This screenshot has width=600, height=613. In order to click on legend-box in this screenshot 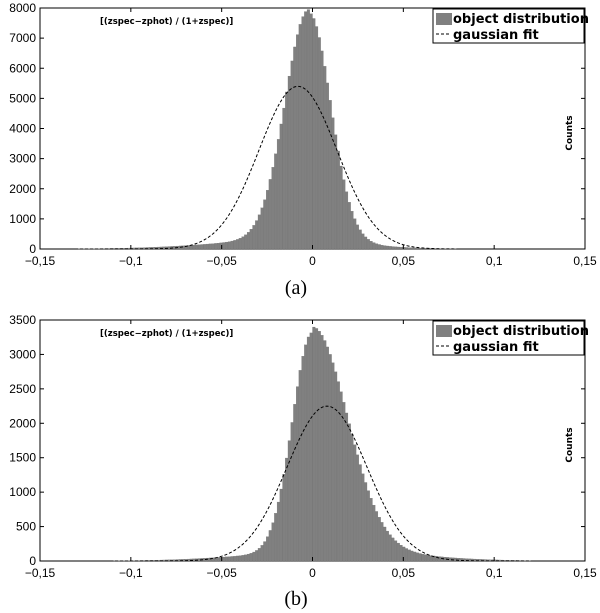, I will do `click(508, 26)`.